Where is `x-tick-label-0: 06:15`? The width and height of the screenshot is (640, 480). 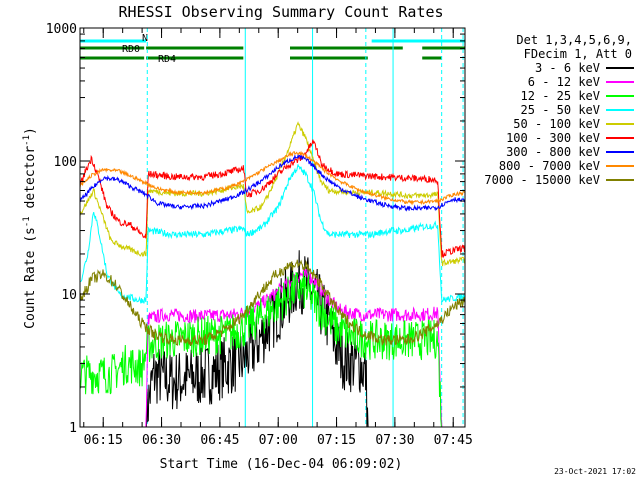
x-tick-label-0: 06:15 is located at coordinates (103, 440).